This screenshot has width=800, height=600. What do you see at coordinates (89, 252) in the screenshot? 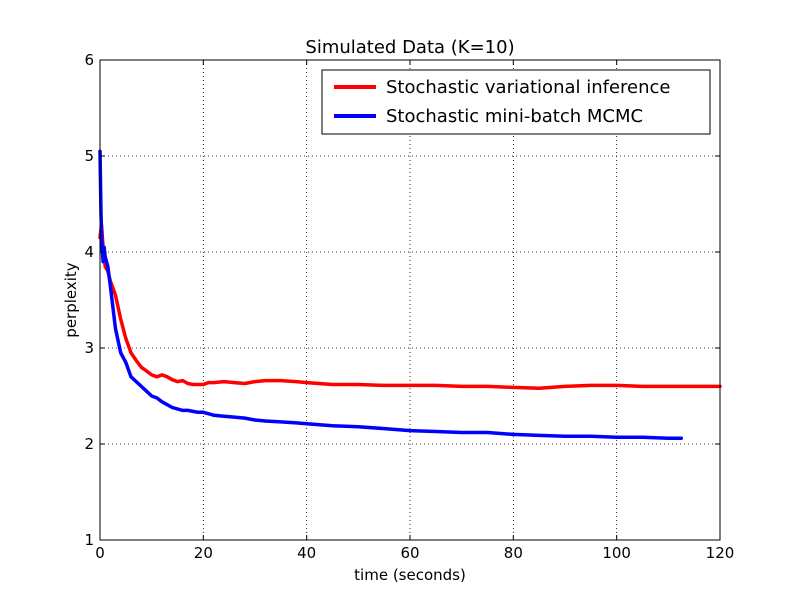
I see `y-tick-label: 4` at bounding box center [89, 252].